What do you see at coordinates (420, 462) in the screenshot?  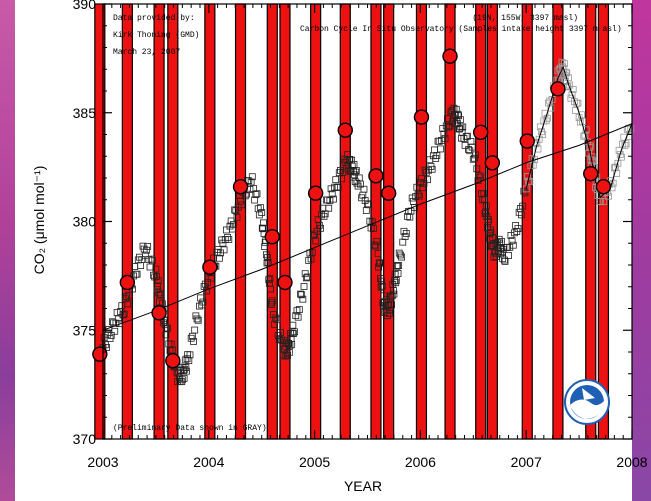 I see `x-tick-label: 2006` at bounding box center [420, 462].